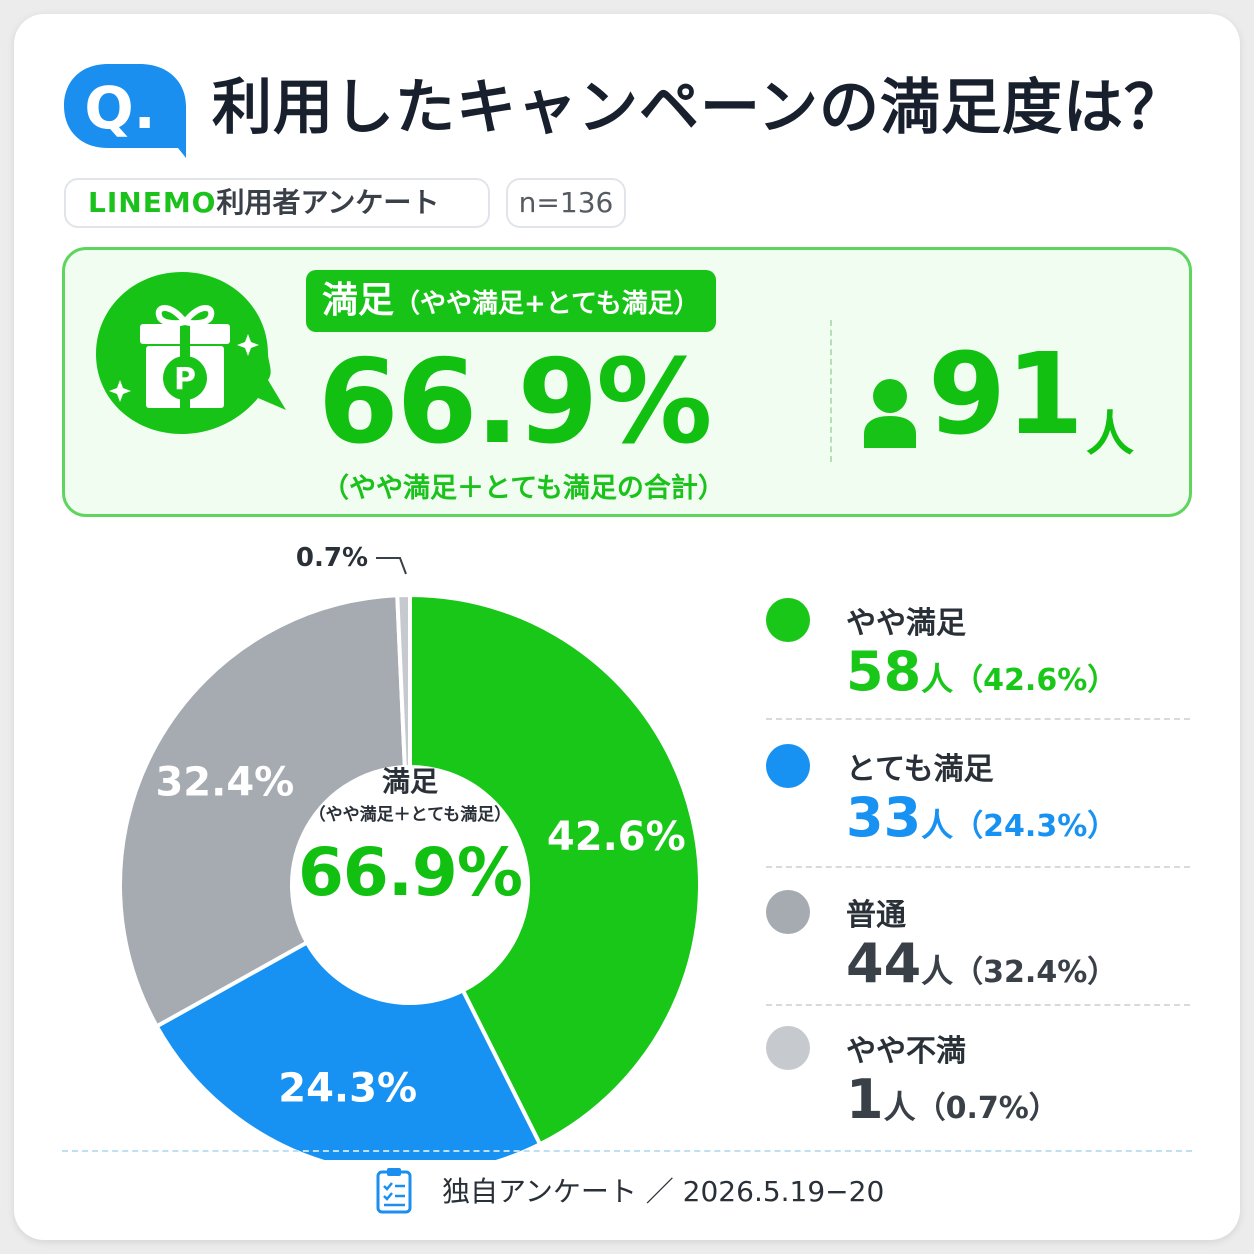 Image resolution: width=1254 pixels, height=1254 pixels. I want to click on legend-item-somewhat-dissatisfied: やや不満 1人（0.7%）, so click(978, 1081).